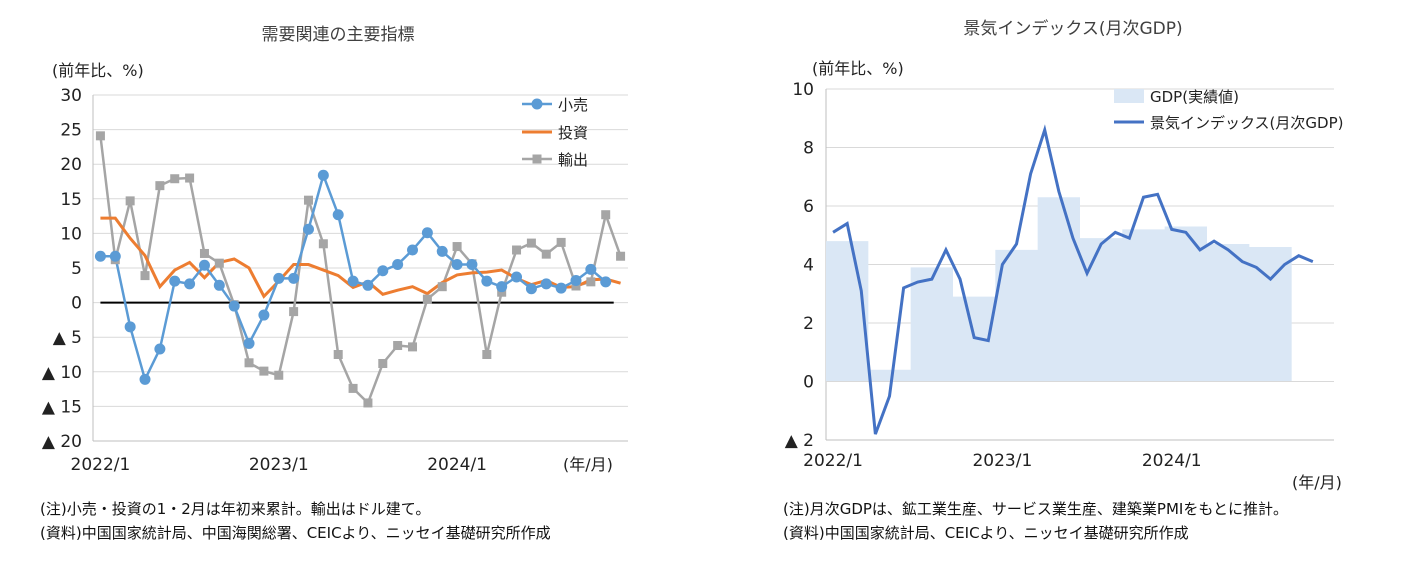  I want to click on right-y-tick-label: 0, so click(808, 383).